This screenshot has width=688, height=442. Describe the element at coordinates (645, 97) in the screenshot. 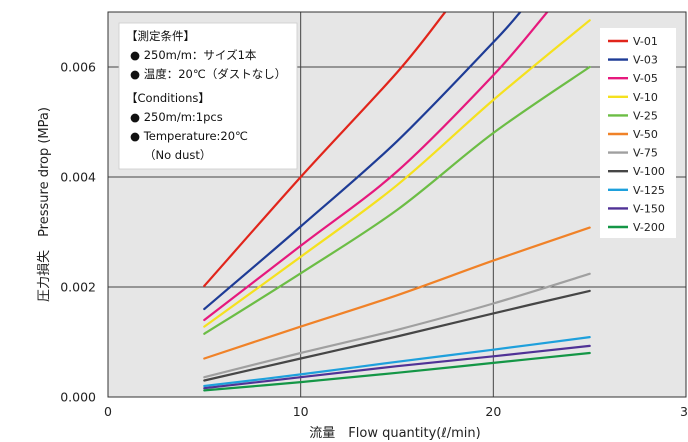

I see `legend-label: V-10` at that location.